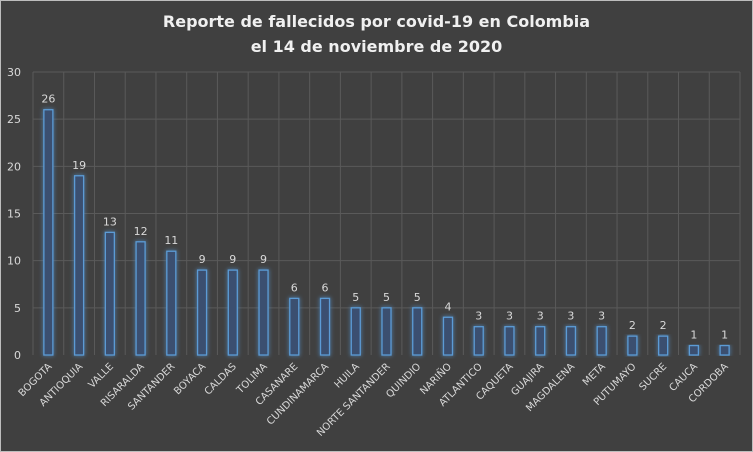 This screenshot has height=452, width=753. What do you see at coordinates (190, 379) in the screenshot?
I see `x-tick-label: BOYACA` at bounding box center [190, 379].